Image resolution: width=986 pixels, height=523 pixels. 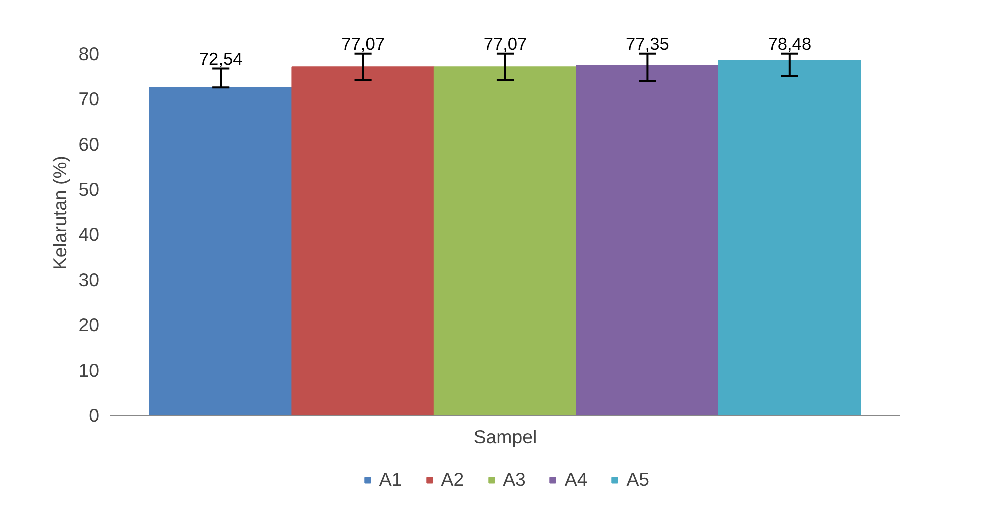 I want to click on y-tick-label: 20, so click(x=89, y=325).